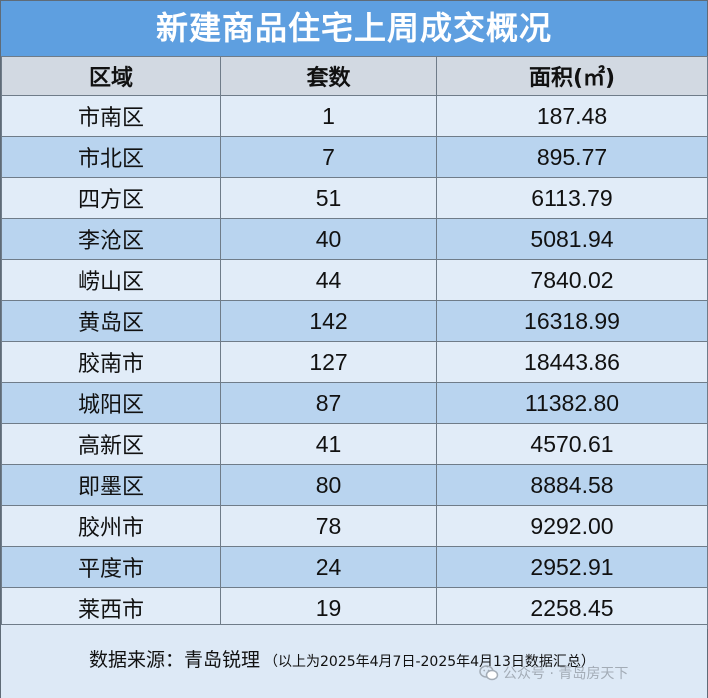  Describe the element at coordinates (111, 76) in the screenshot. I see `column-header-district: 区域` at that location.